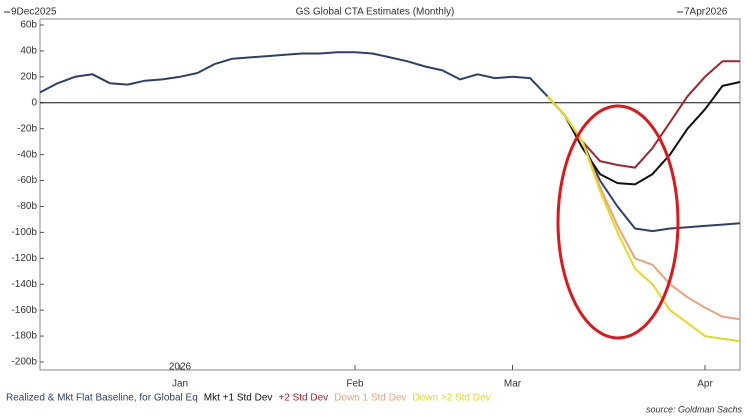 The width and height of the screenshot is (747, 418). I want to click on y-tick-label: -20b, so click(27, 128).